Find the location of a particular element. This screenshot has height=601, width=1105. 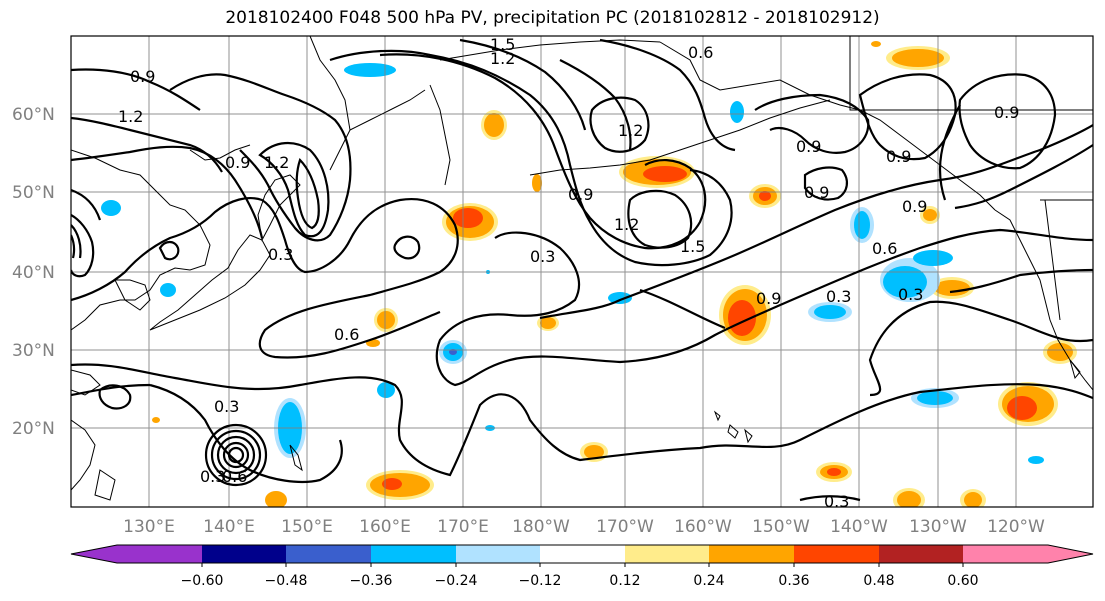

latitude-labels: 60°N 50°N 40°N 30°N 20°N is located at coordinates (33, 272).